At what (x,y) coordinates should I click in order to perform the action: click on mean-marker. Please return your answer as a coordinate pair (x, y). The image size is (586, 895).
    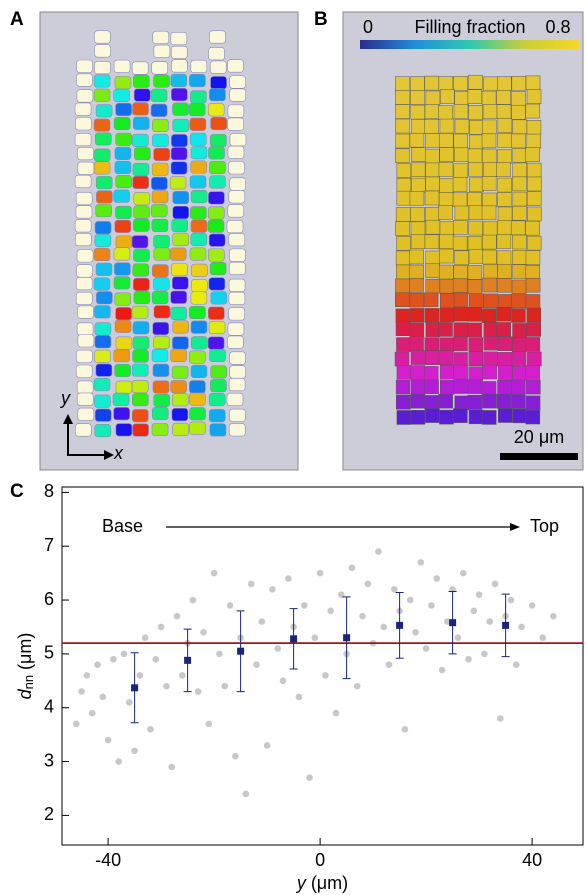
    Looking at the image, I should click on (506, 625).